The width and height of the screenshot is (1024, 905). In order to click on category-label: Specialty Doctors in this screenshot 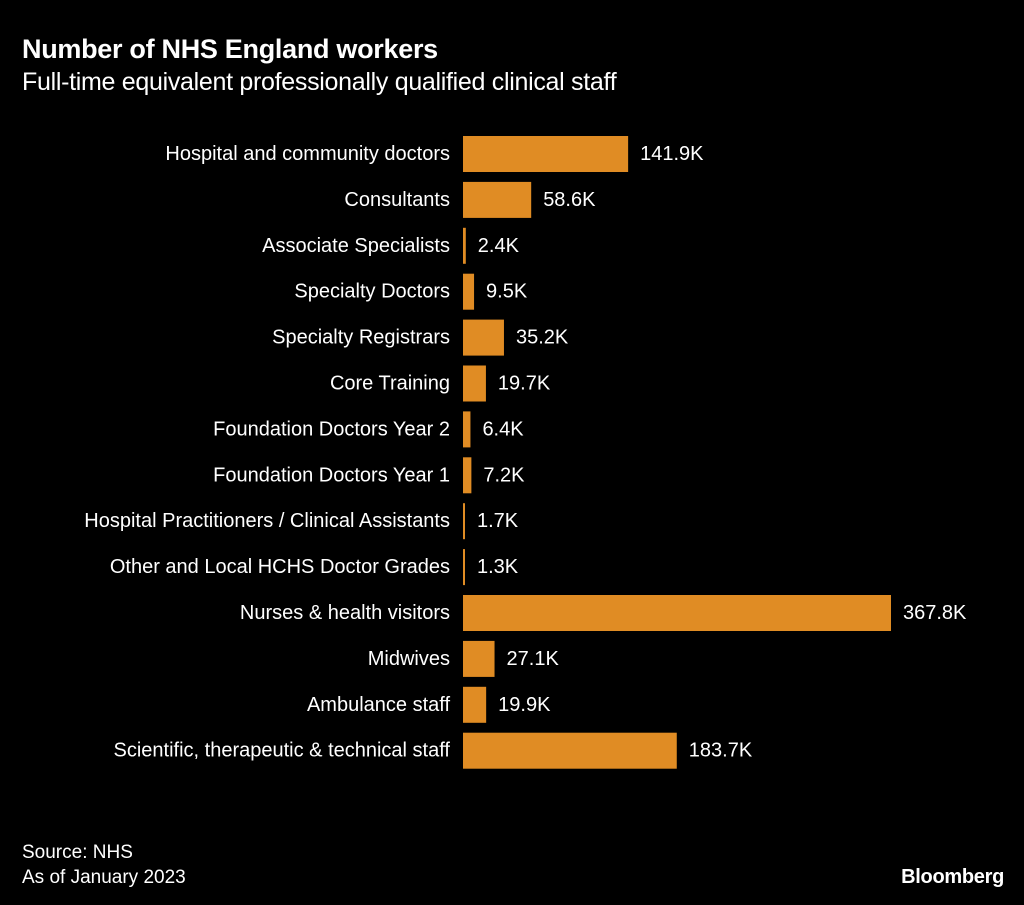, I will do `click(372, 292)`.